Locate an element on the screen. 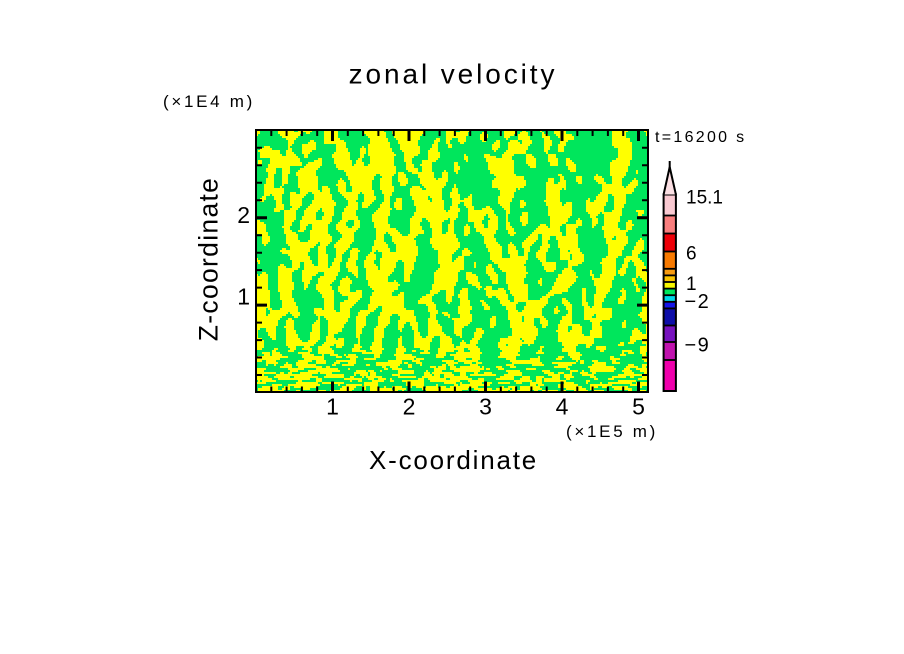 The width and height of the screenshot is (904, 654). svg-text: (×1E4 m) is located at coordinates (209, 101).